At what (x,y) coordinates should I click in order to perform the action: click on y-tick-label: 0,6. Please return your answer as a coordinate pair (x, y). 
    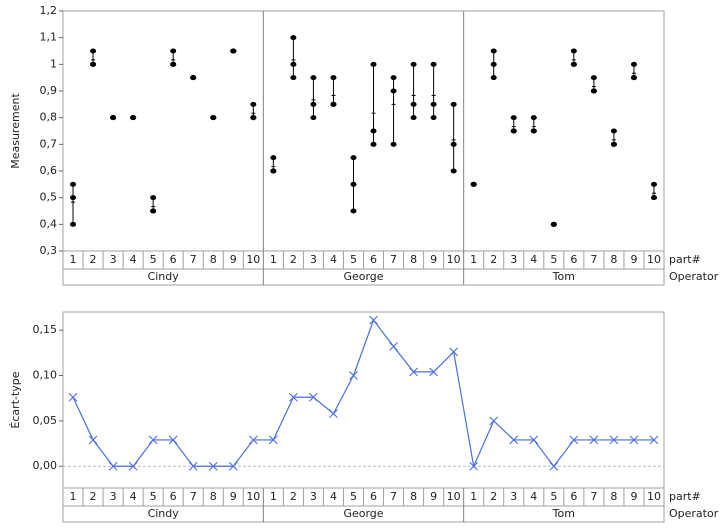
    Looking at the image, I should click on (49, 170).